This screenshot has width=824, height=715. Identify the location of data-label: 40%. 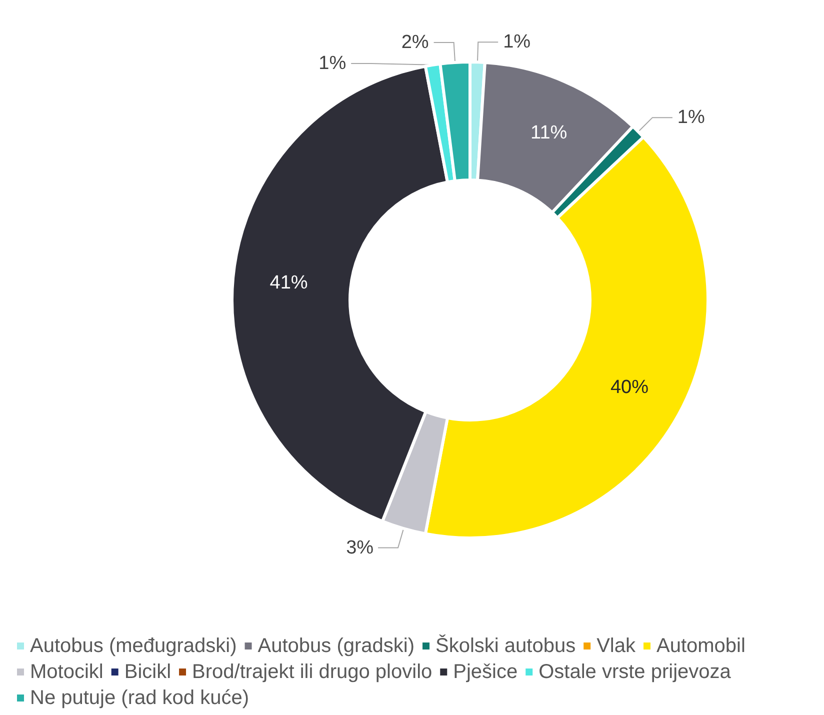
(629, 387).